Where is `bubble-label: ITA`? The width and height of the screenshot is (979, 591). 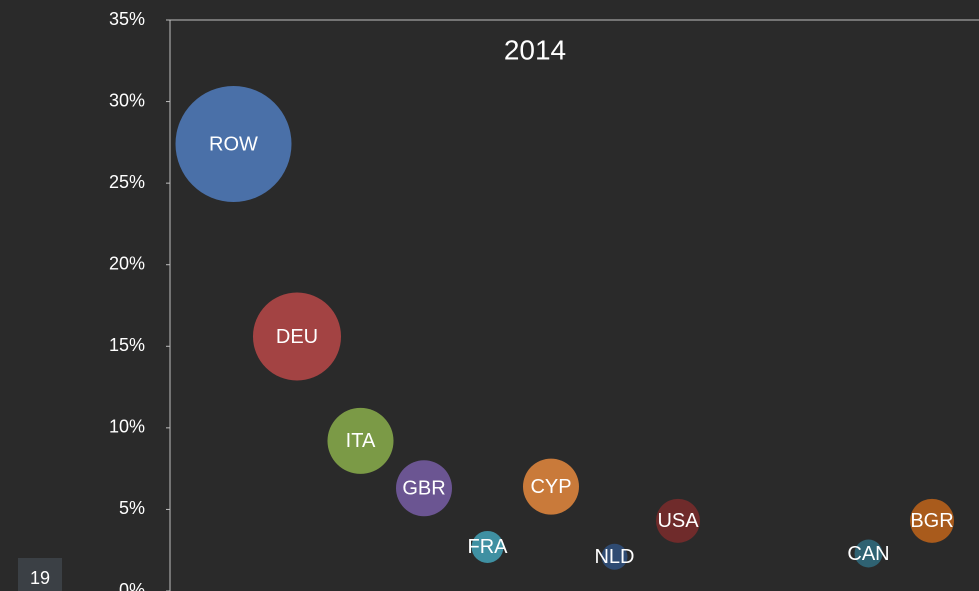
bubble-label: ITA is located at coordinates (361, 441).